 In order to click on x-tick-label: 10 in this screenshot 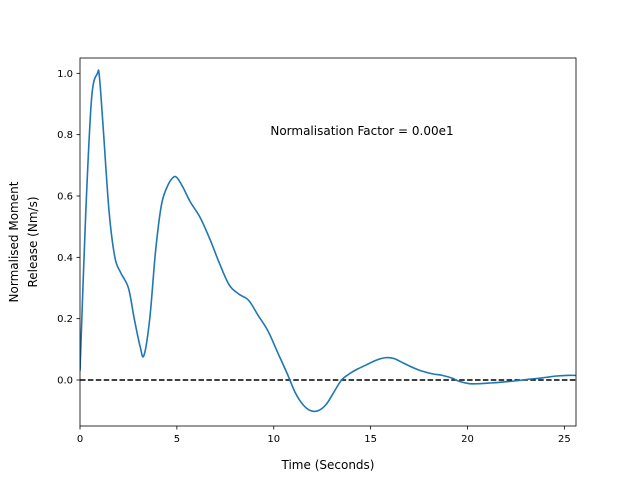, I will do `click(273, 439)`.